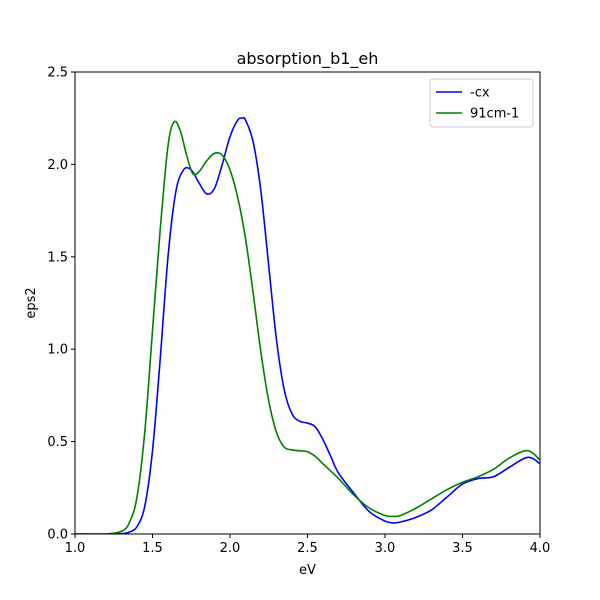 The height and width of the screenshot is (600, 600). What do you see at coordinates (307, 570) in the screenshot?
I see `x-axis-label: eV` at bounding box center [307, 570].